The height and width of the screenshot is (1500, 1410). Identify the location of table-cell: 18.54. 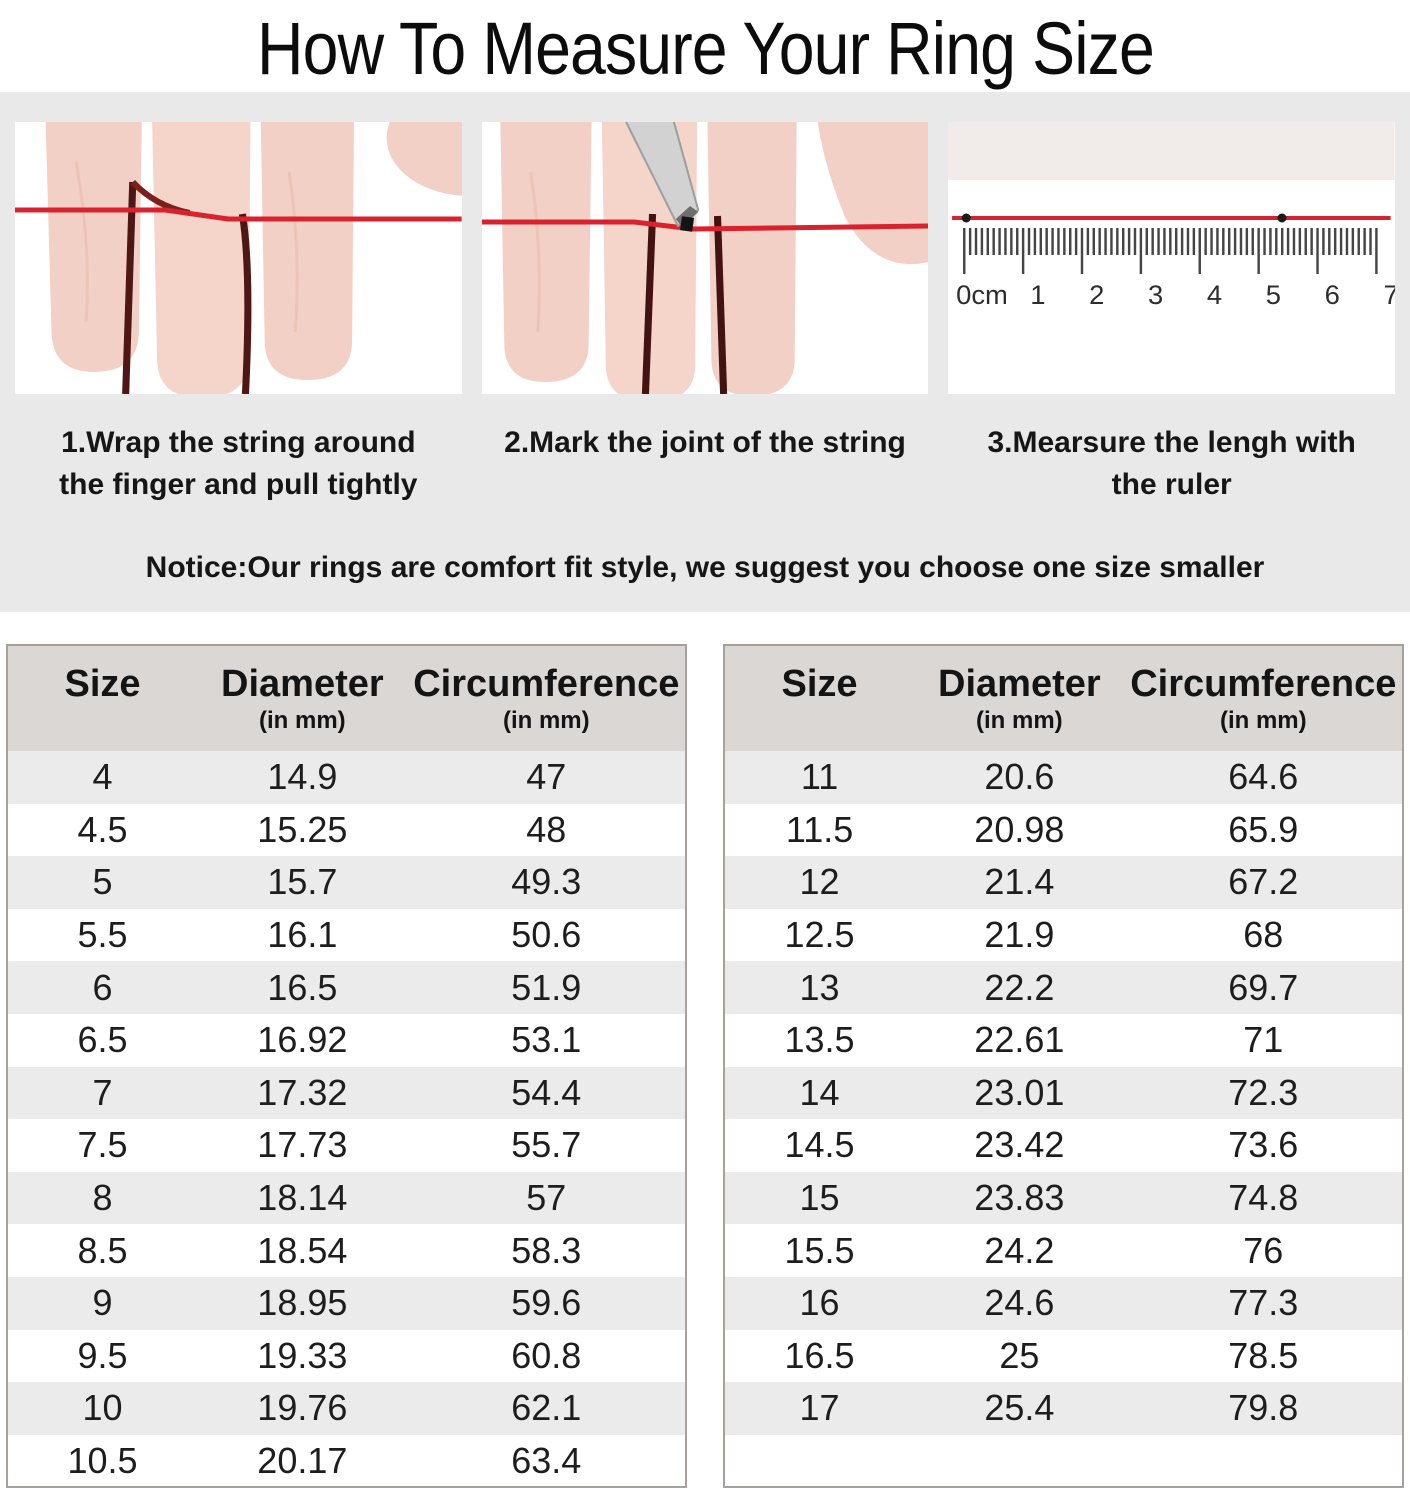
(302, 1250).